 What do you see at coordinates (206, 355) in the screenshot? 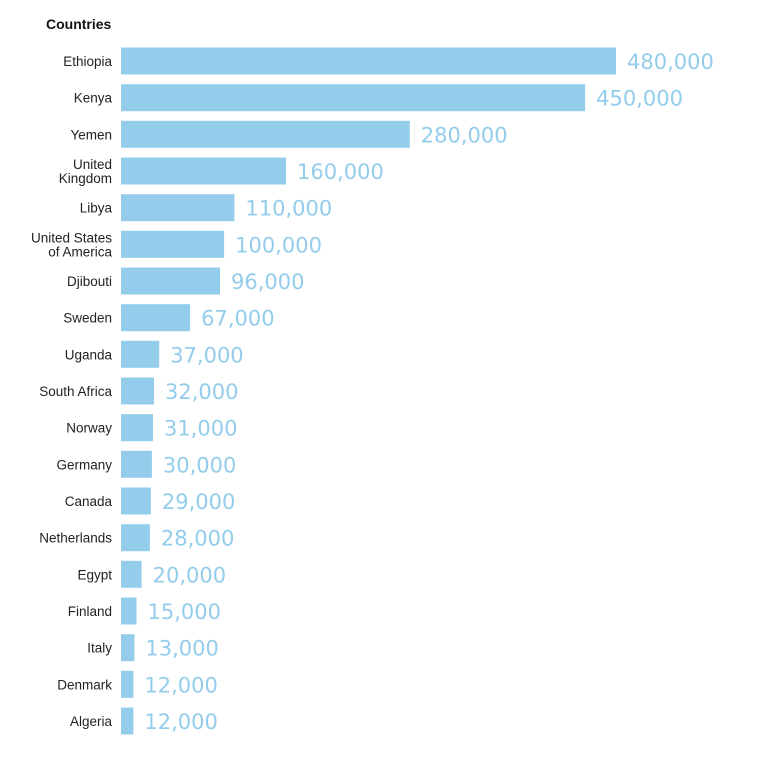
I see `value-label: 37,000` at bounding box center [206, 355].